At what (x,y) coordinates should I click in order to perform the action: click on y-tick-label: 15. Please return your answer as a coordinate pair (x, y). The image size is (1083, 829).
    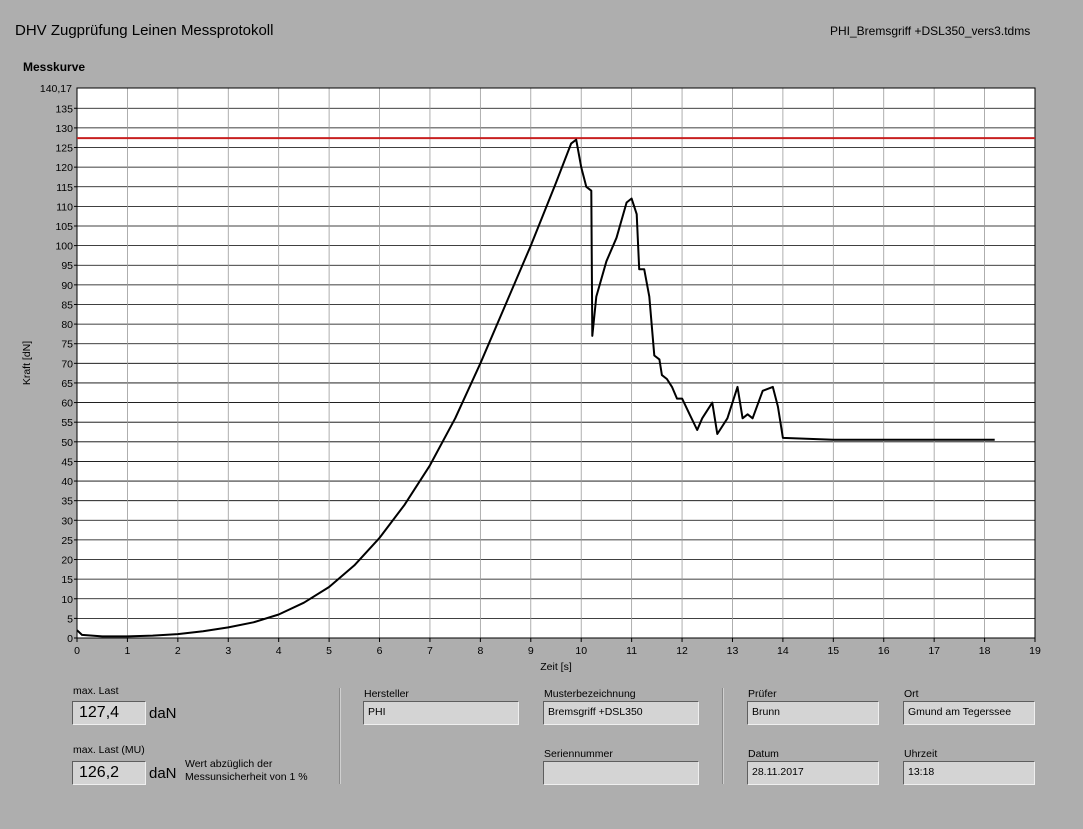
    Looking at the image, I should click on (67, 580).